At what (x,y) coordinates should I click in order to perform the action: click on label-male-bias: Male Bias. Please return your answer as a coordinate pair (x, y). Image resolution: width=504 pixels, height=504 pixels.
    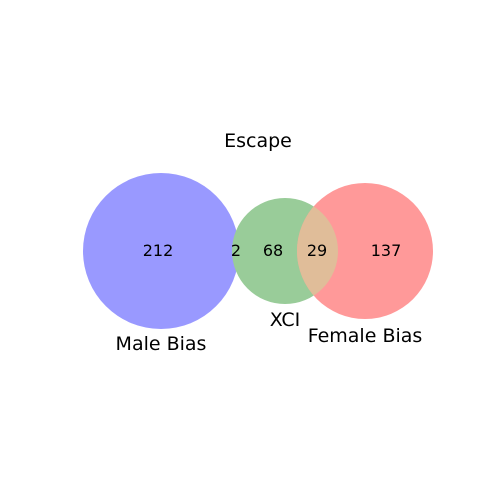
    Looking at the image, I should click on (161, 344).